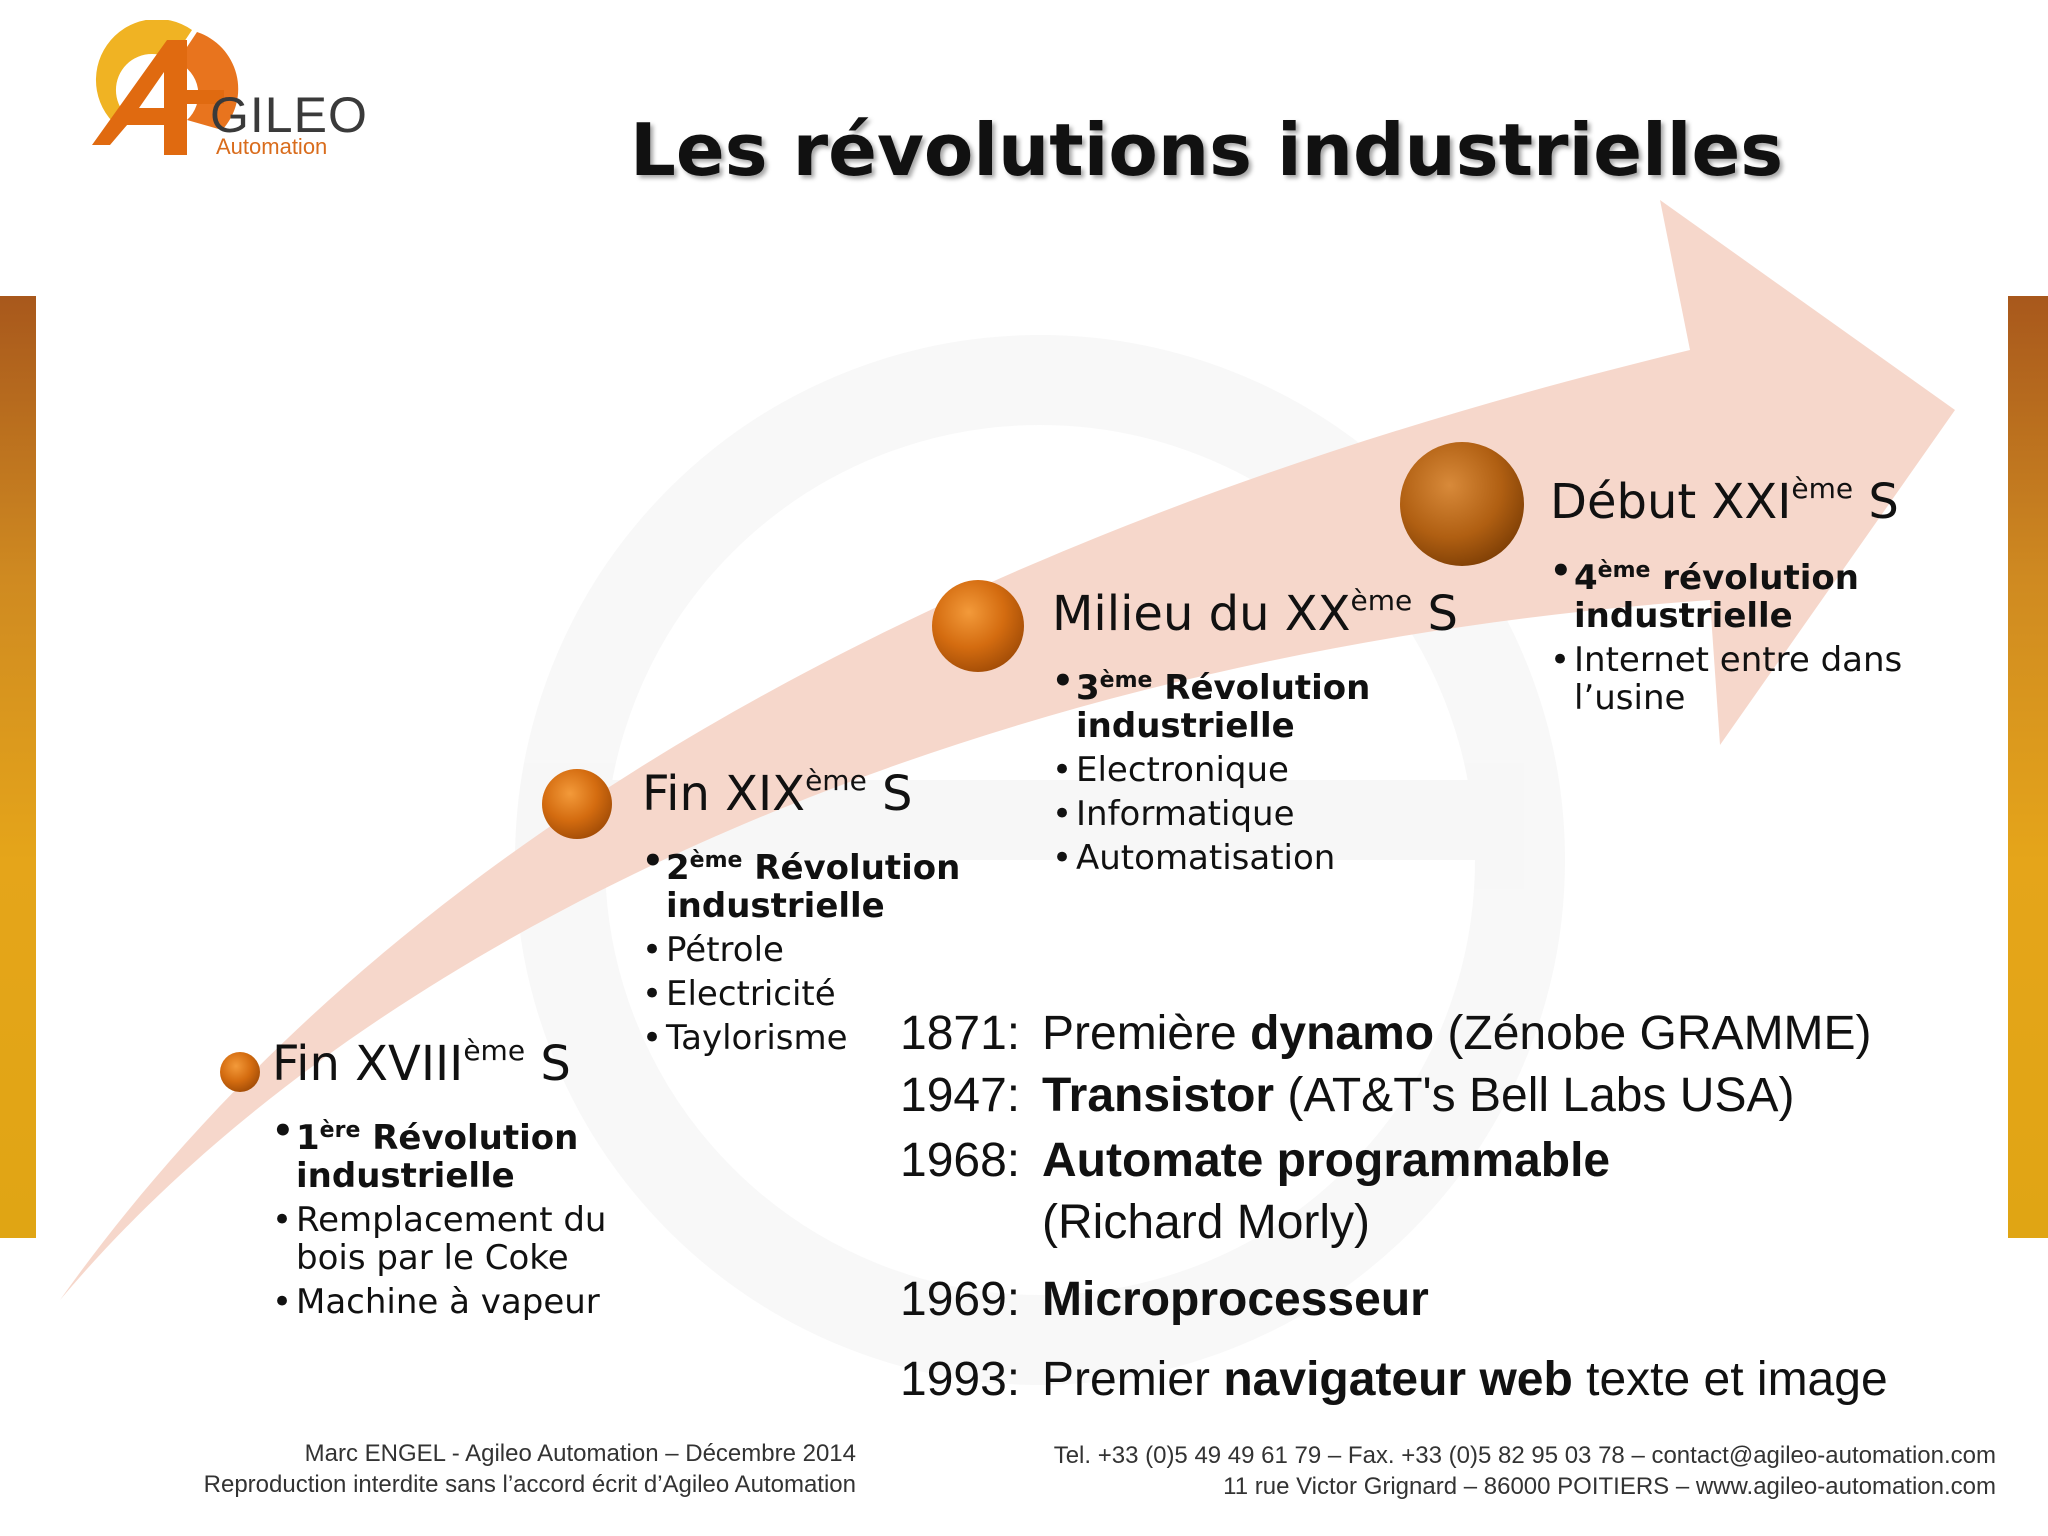  Describe the element at coordinates (452, 1302) in the screenshot. I see `era-bullet: Machine à vapeur` at that location.